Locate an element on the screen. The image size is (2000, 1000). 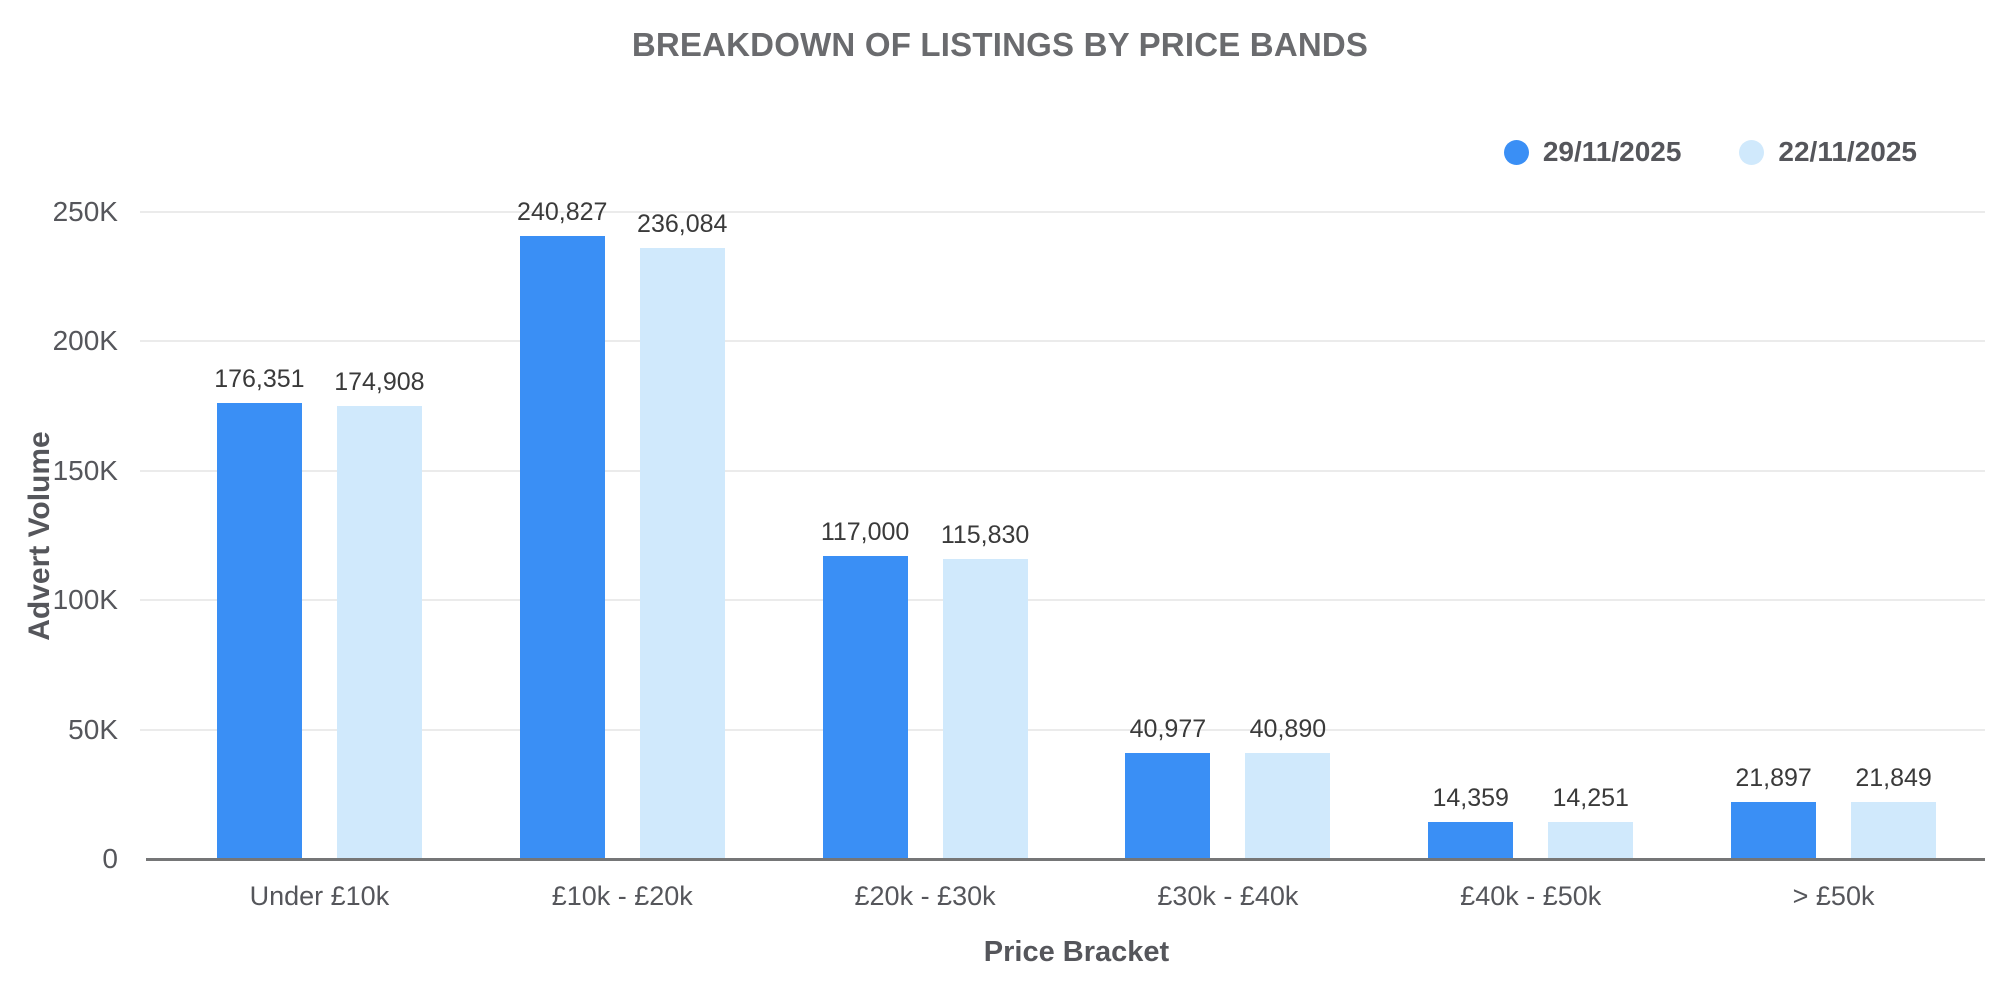
bar-column: 236,084 is located at coordinates (682, 534).